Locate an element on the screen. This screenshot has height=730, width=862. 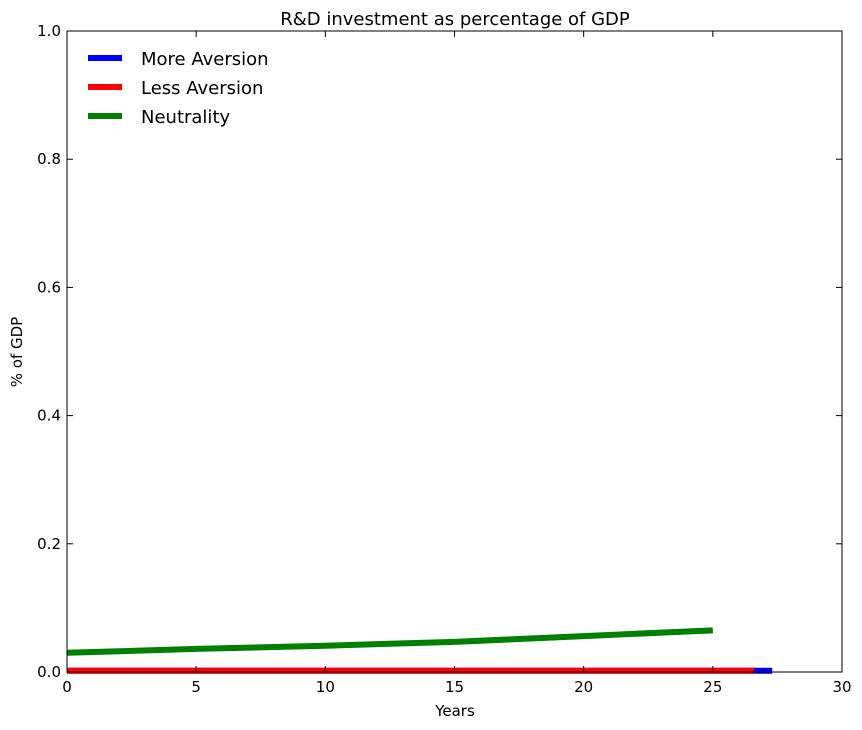
y-tick-label: 1.0 is located at coordinates (49, 31).